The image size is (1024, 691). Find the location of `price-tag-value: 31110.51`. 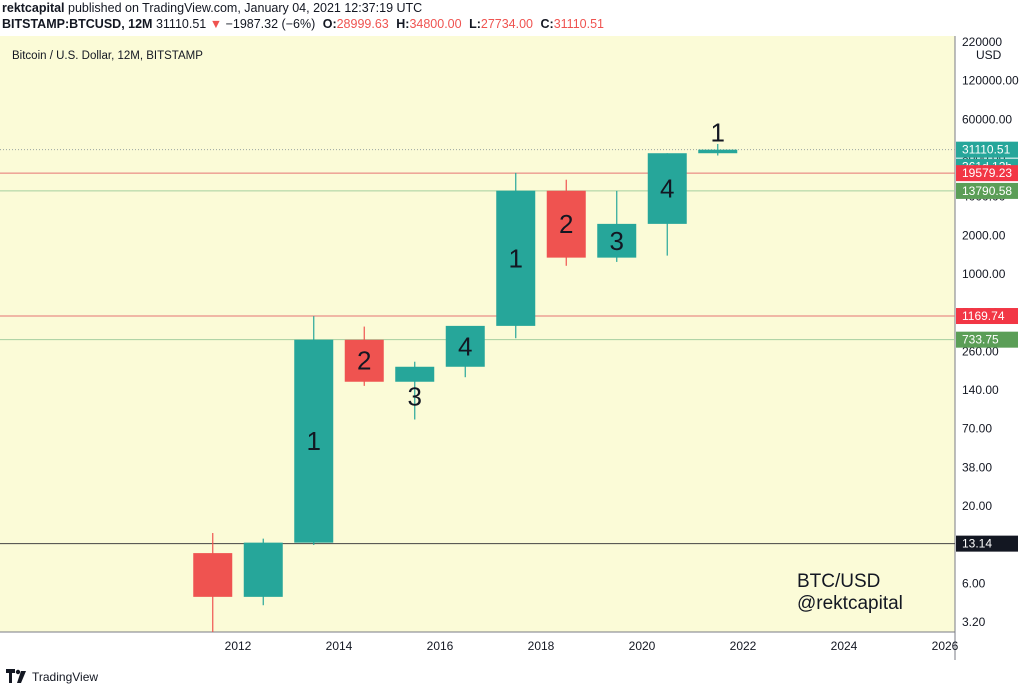

price-tag-value: 31110.51 is located at coordinates (986, 150).